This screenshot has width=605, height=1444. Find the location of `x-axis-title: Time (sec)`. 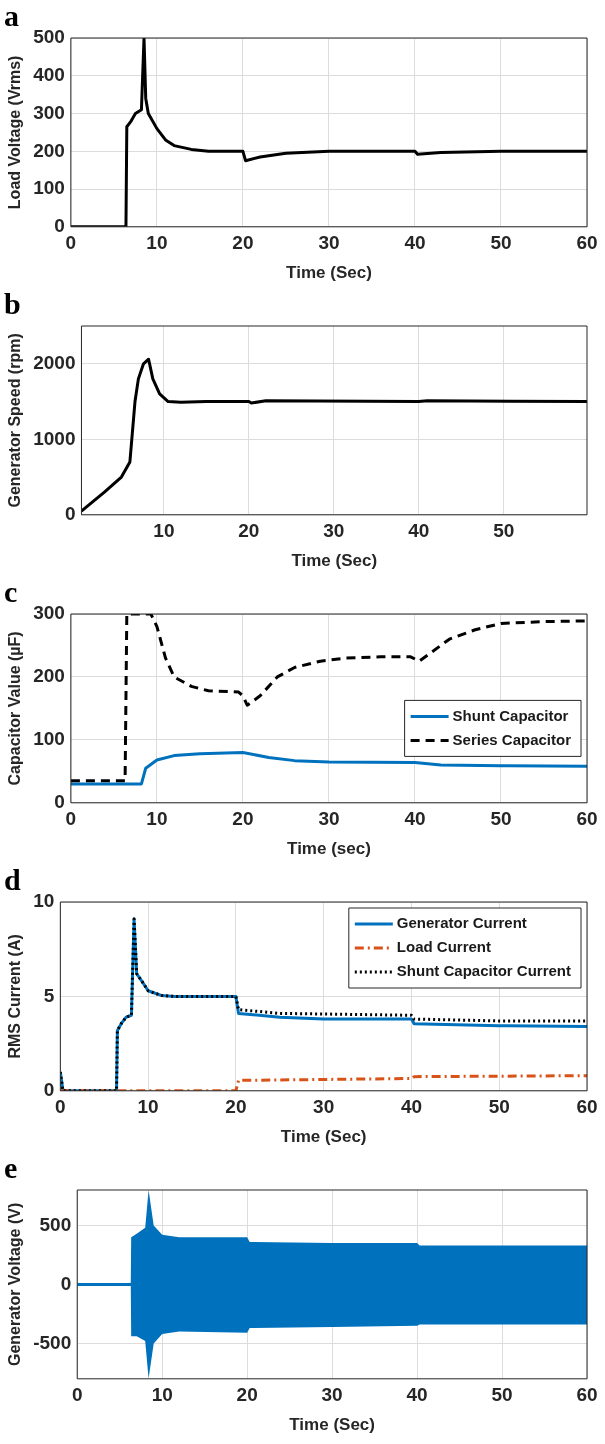

x-axis-title: Time (sec) is located at coordinates (329, 849).